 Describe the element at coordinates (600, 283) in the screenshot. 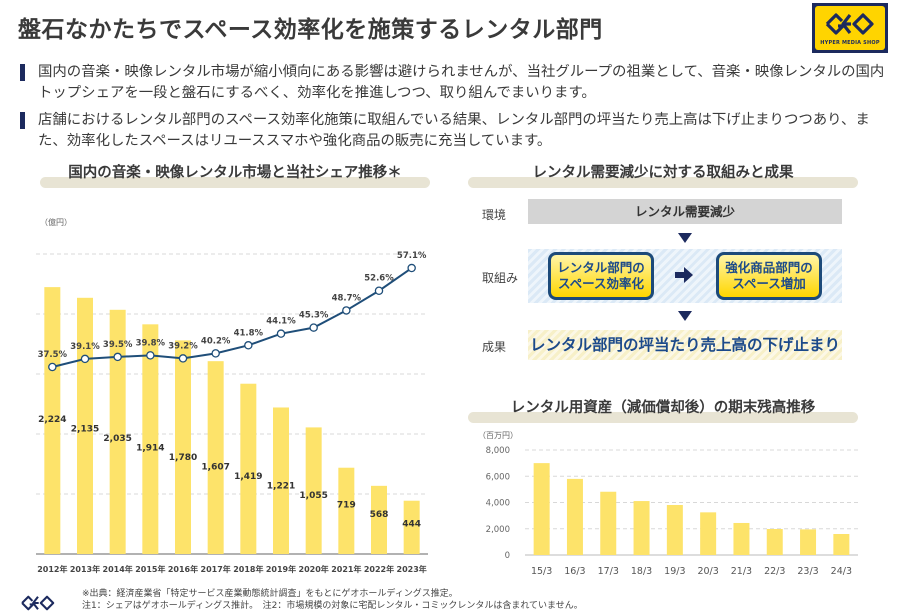

I see `action-box-line: スペース効率化` at that location.